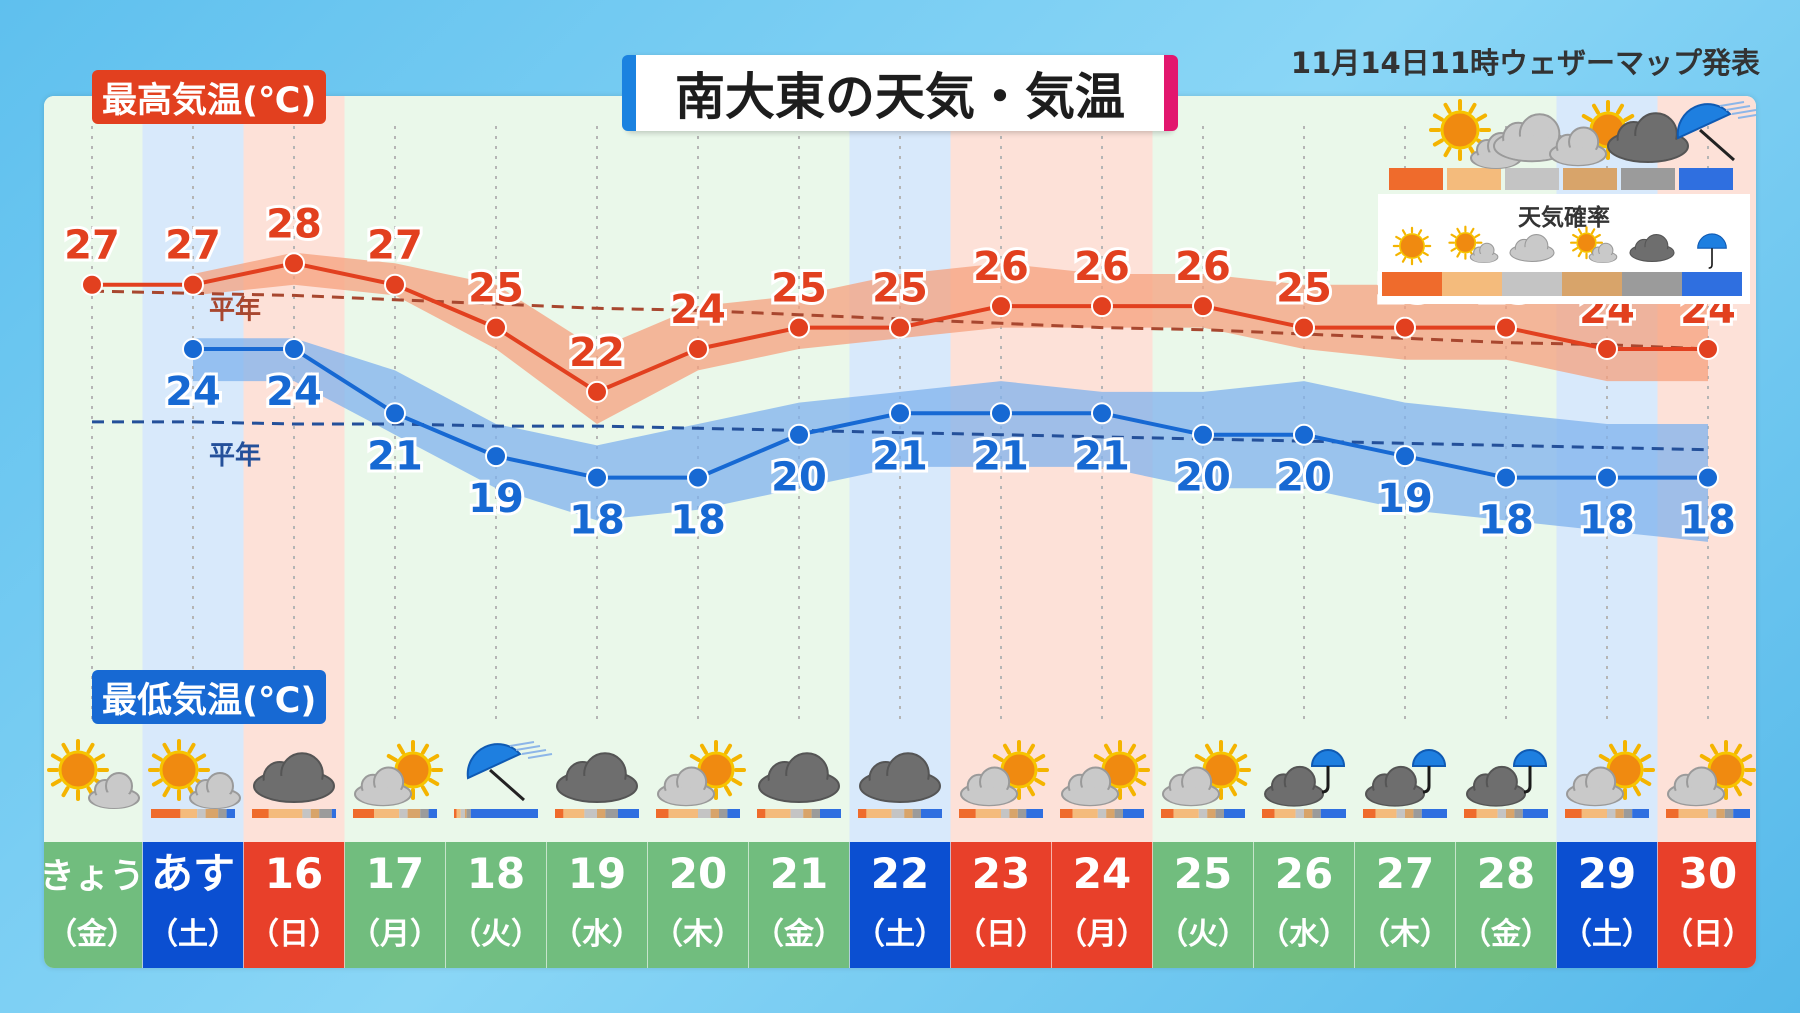  What do you see at coordinates (395, 456) in the screenshot?
I see `low-temp-value-label: 21` at bounding box center [395, 456].